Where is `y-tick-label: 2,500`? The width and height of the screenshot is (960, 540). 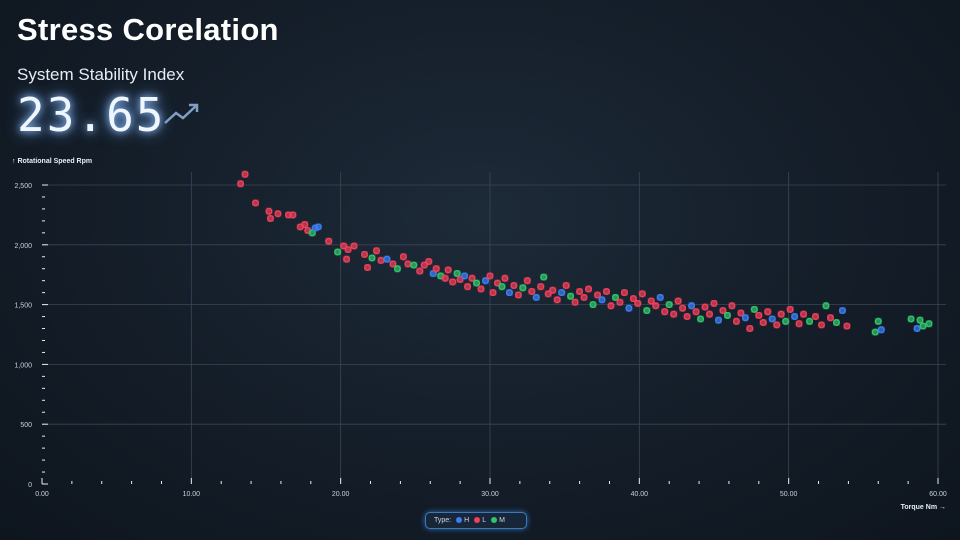 y-tick-label: 2,500 is located at coordinates (23, 186).